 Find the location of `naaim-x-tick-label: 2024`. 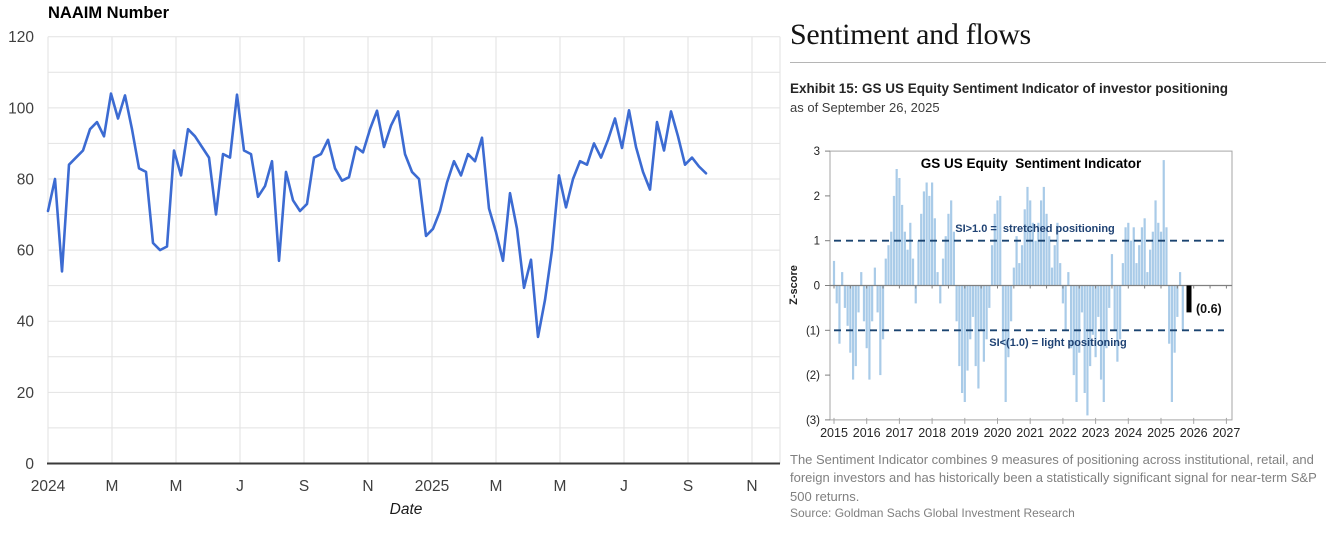

naaim-x-tick-label: 2024 is located at coordinates (48, 486).